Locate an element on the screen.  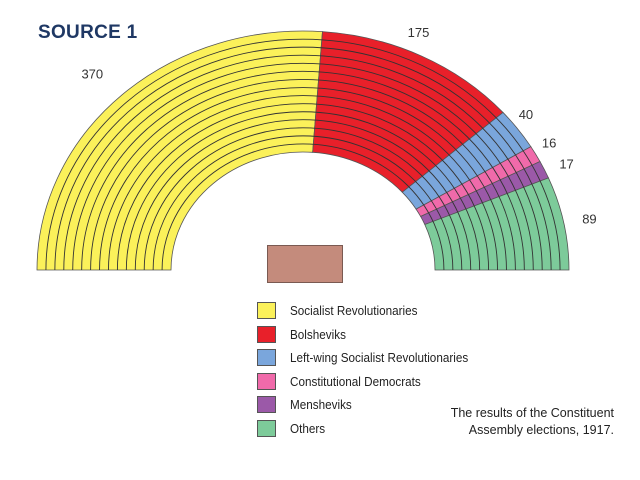
legend-label: Bolsheviks is located at coordinates (318, 334).